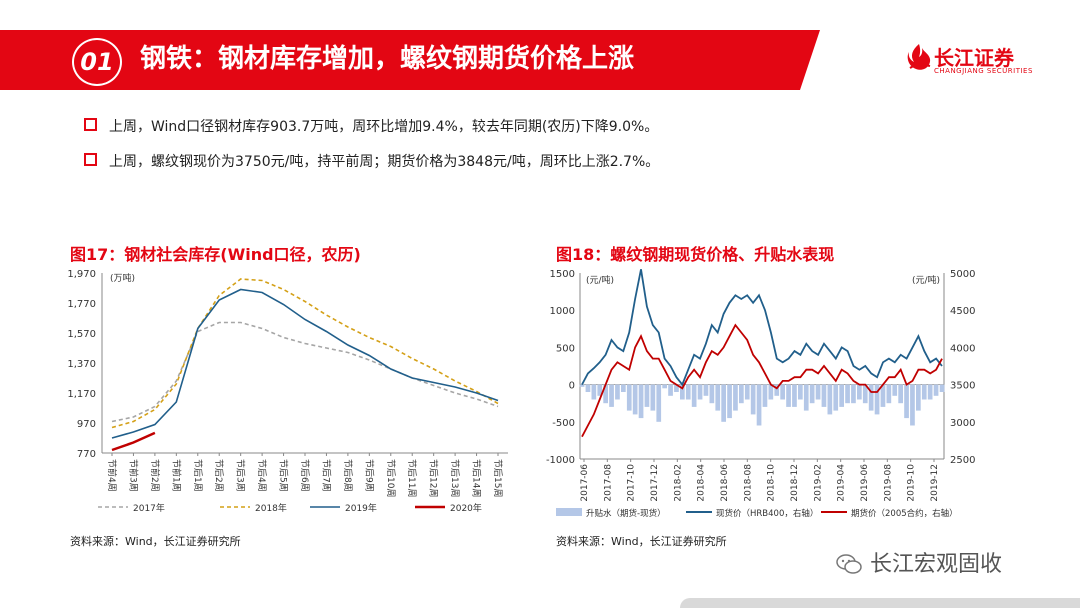 The width and height of the screenshot is (1080, 608). Describe the element at coordinates (865, 483) in the screenshot. I see `x-tick-label: 2019-06` at that location.